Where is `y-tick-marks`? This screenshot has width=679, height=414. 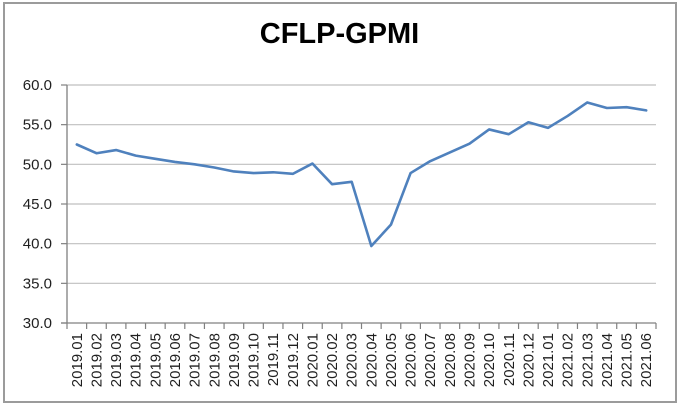 y-tick-marks is located at coordinates (64, 204).